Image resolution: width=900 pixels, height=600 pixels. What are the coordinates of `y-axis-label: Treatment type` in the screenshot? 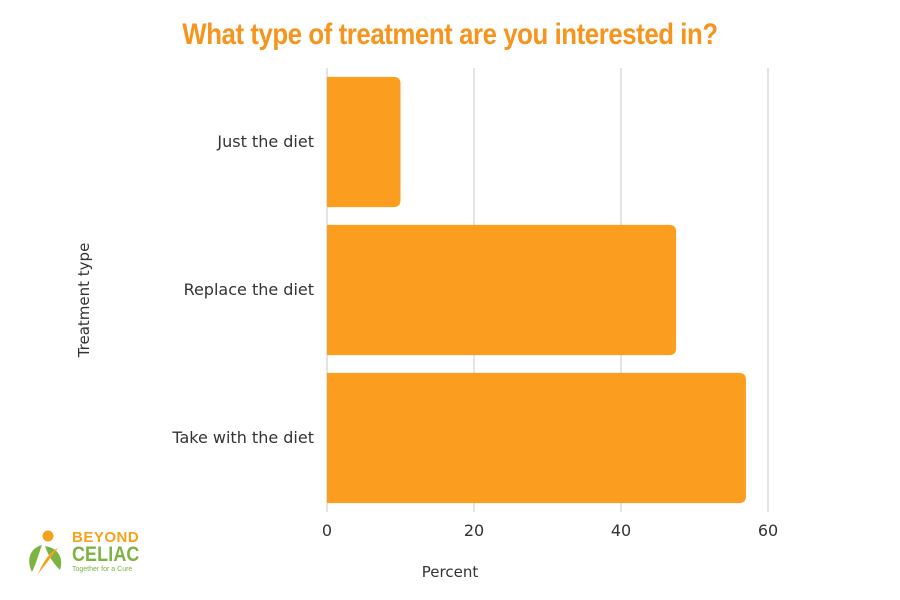 It's located at (84, 300).